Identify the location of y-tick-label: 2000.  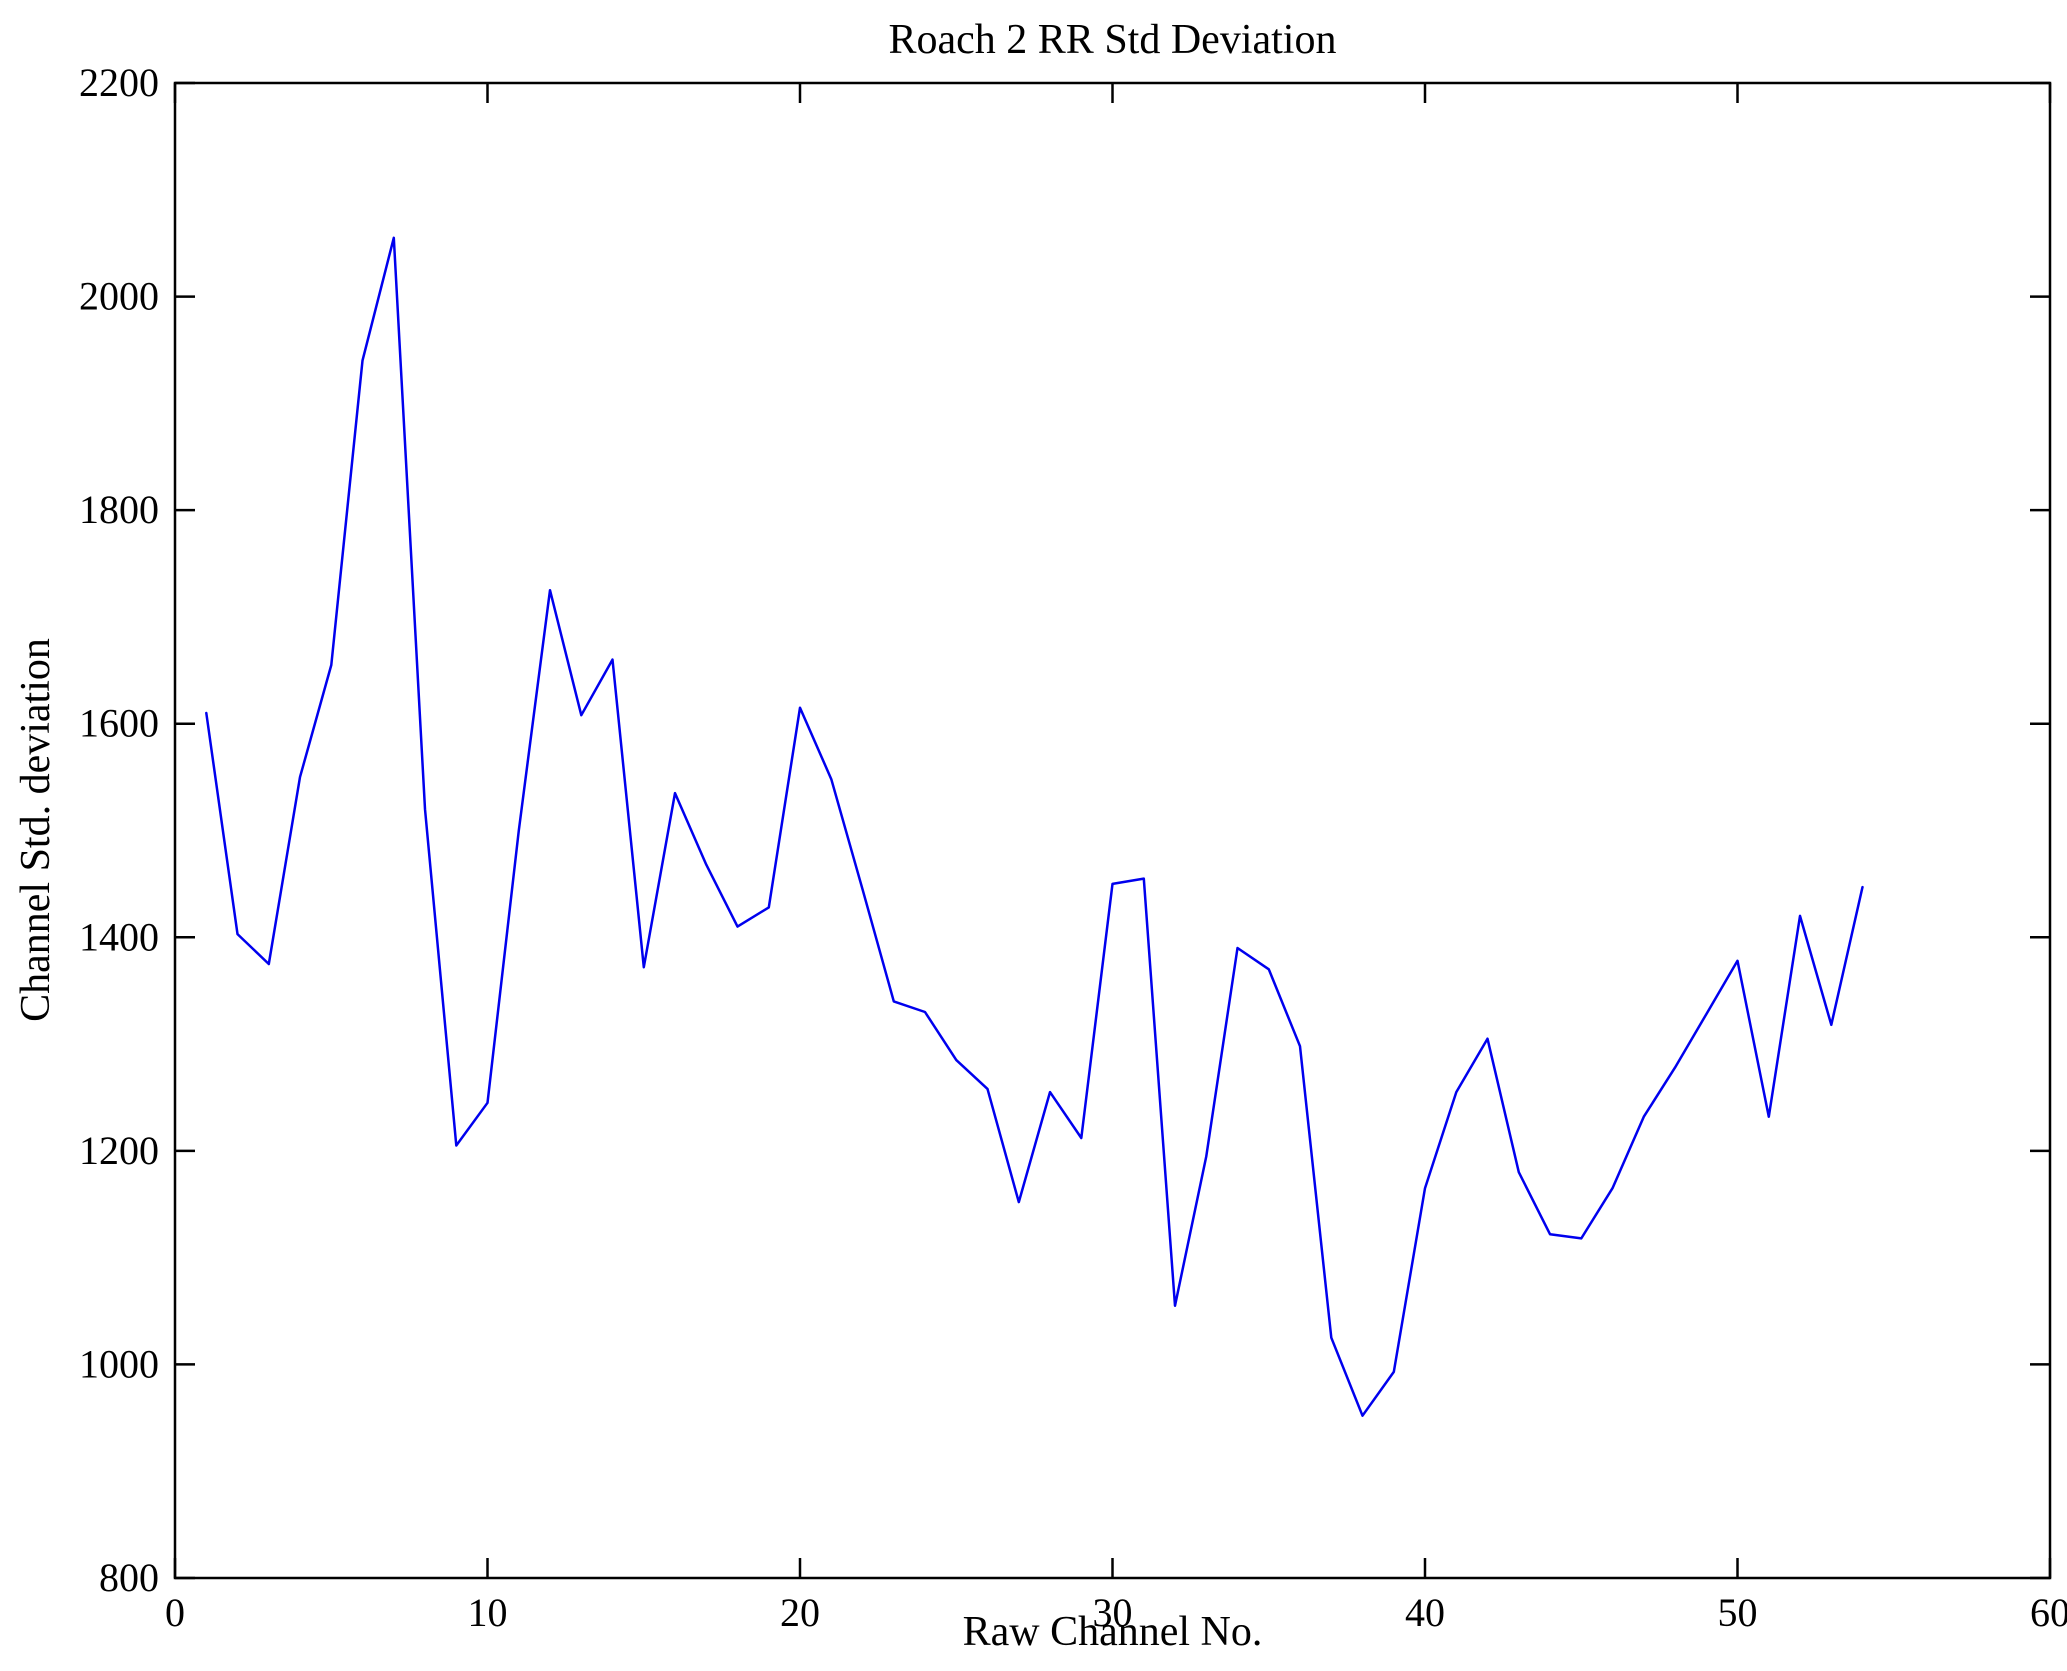
(119, 296).